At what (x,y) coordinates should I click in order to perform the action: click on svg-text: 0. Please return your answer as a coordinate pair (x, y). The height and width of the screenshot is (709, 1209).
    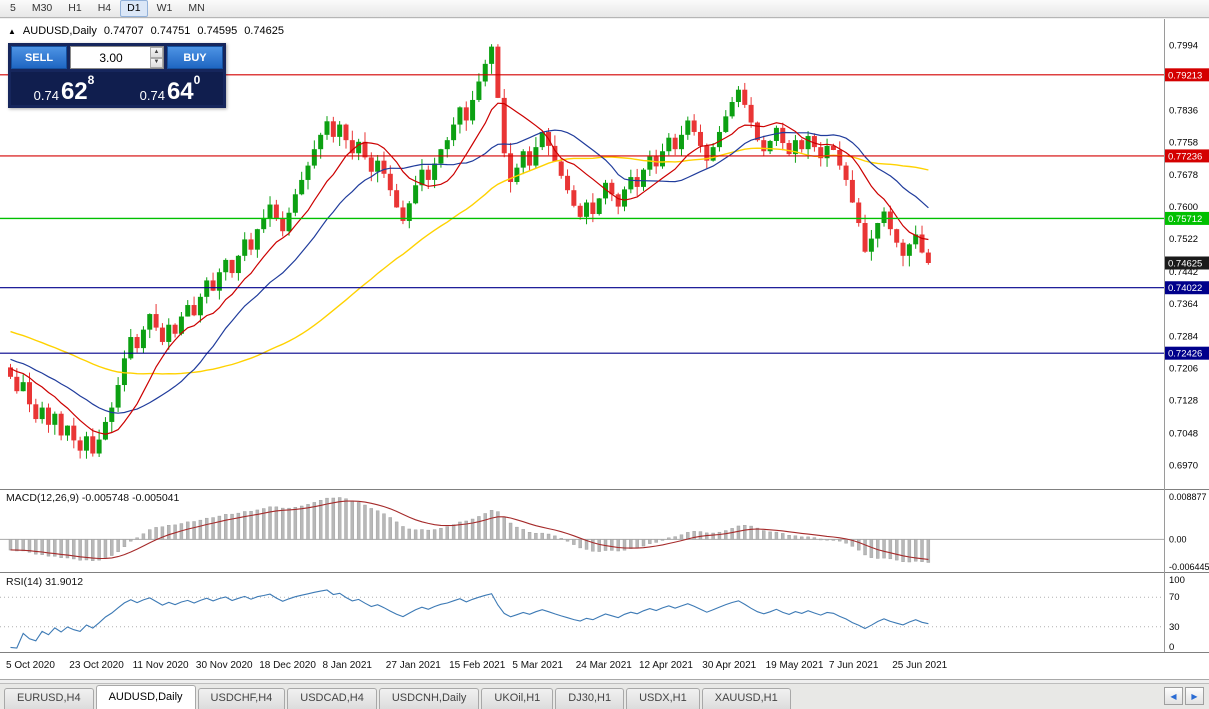
    Looking at the image, I should click on (1171, 647).